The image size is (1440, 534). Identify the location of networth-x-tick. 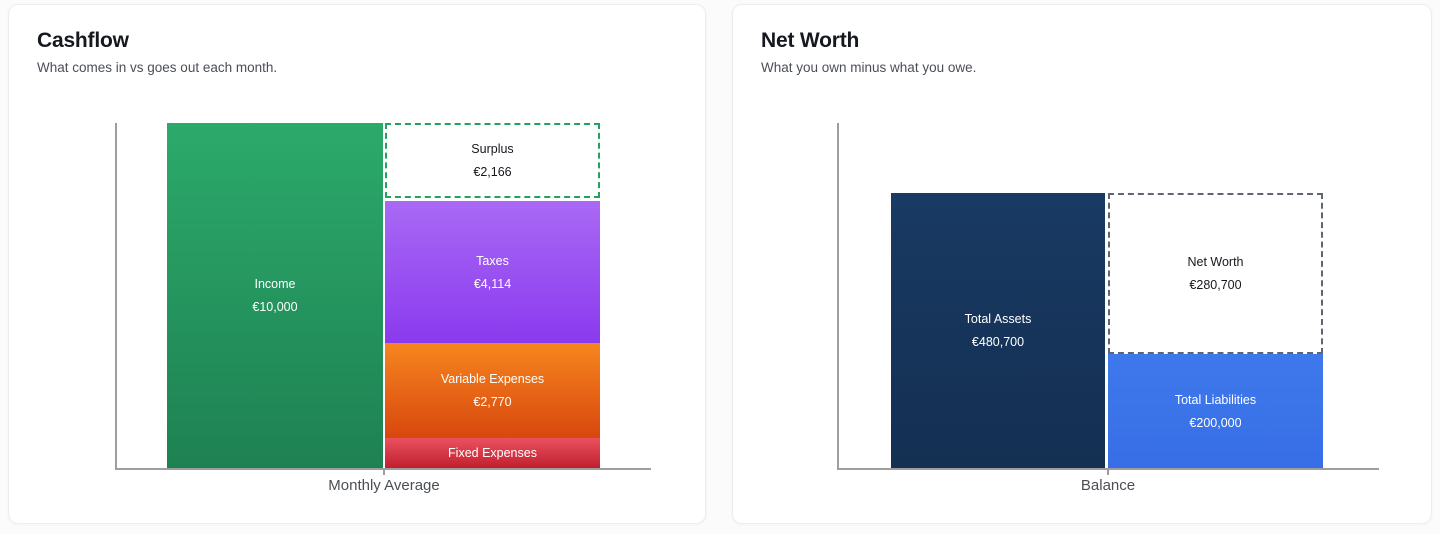
(1108, 472).